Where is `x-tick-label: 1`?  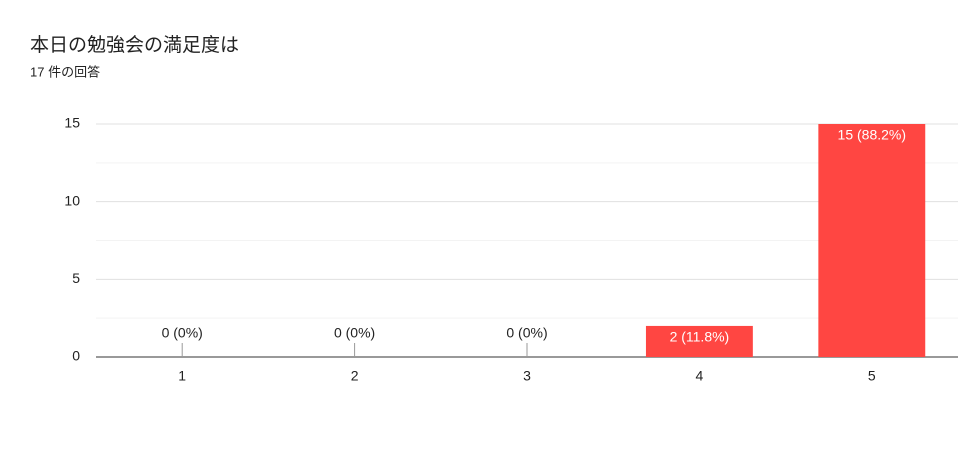
x-tick-label: 1 is located at coordinates (182, 376).